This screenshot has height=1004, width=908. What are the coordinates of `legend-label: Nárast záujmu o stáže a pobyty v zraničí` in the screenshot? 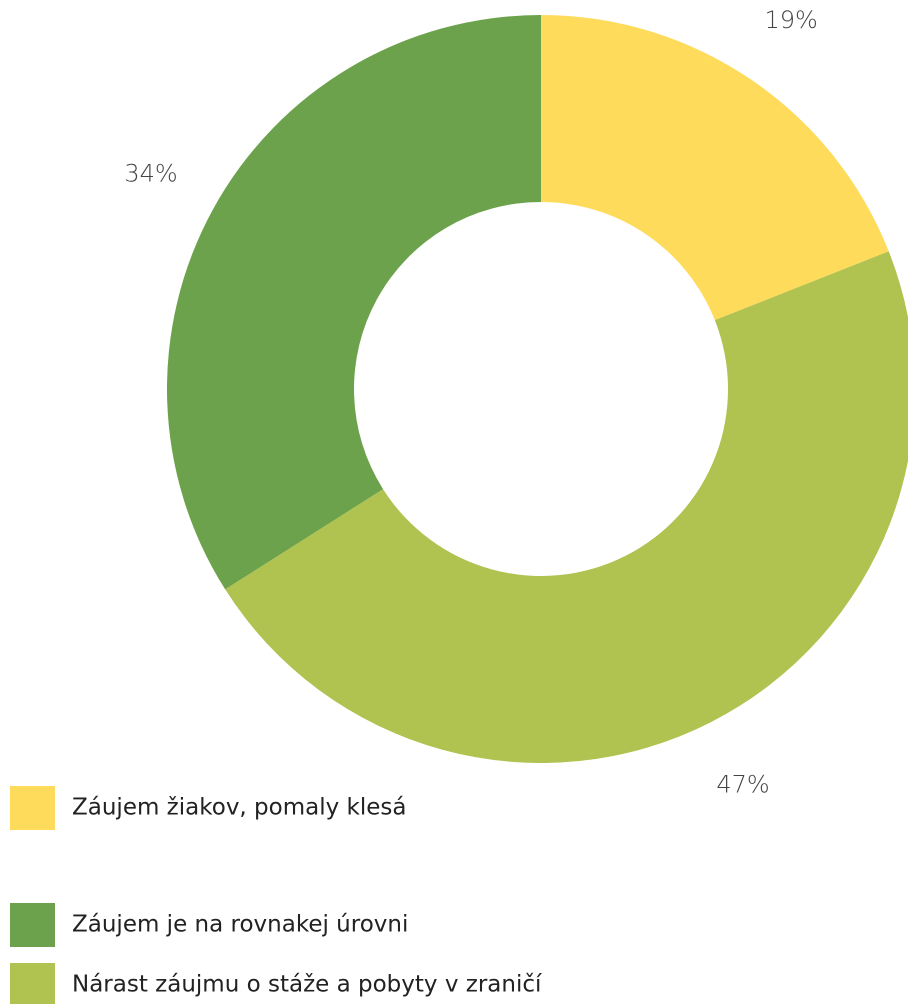 It's located at (307, 985).